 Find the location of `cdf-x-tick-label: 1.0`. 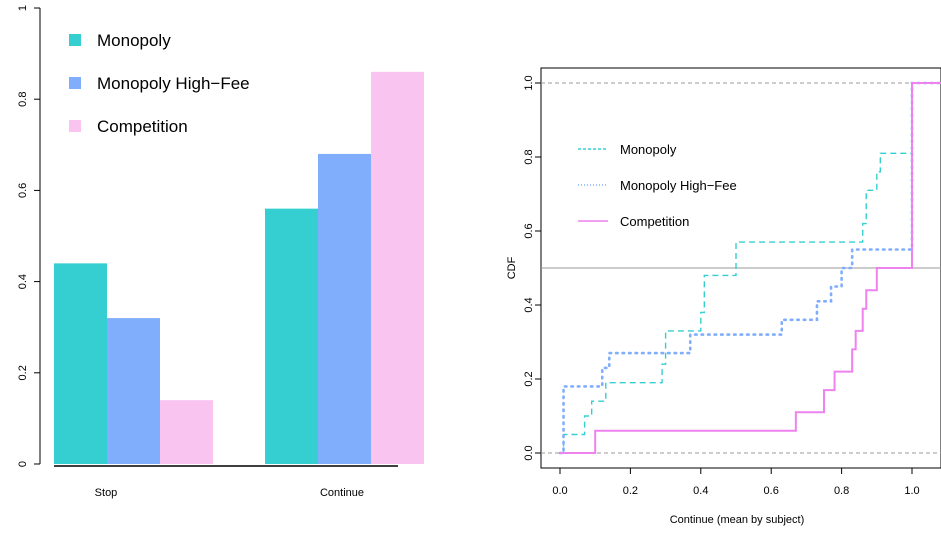

cdf-x-tick-label: 1.0 is located at coordinates (911, 491).